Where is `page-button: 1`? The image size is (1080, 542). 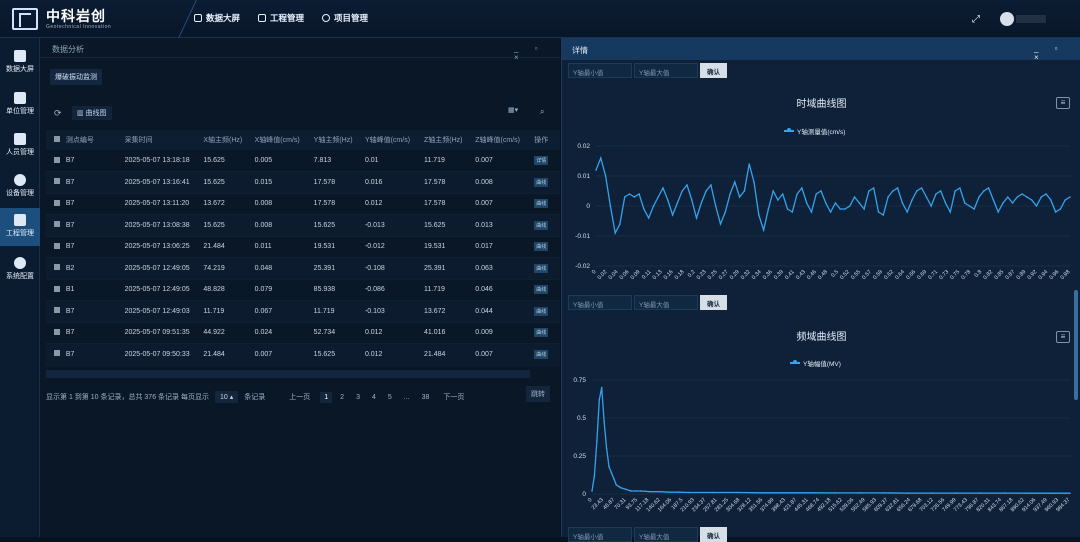
page-button: 1 is located at coordinates (326, 397).